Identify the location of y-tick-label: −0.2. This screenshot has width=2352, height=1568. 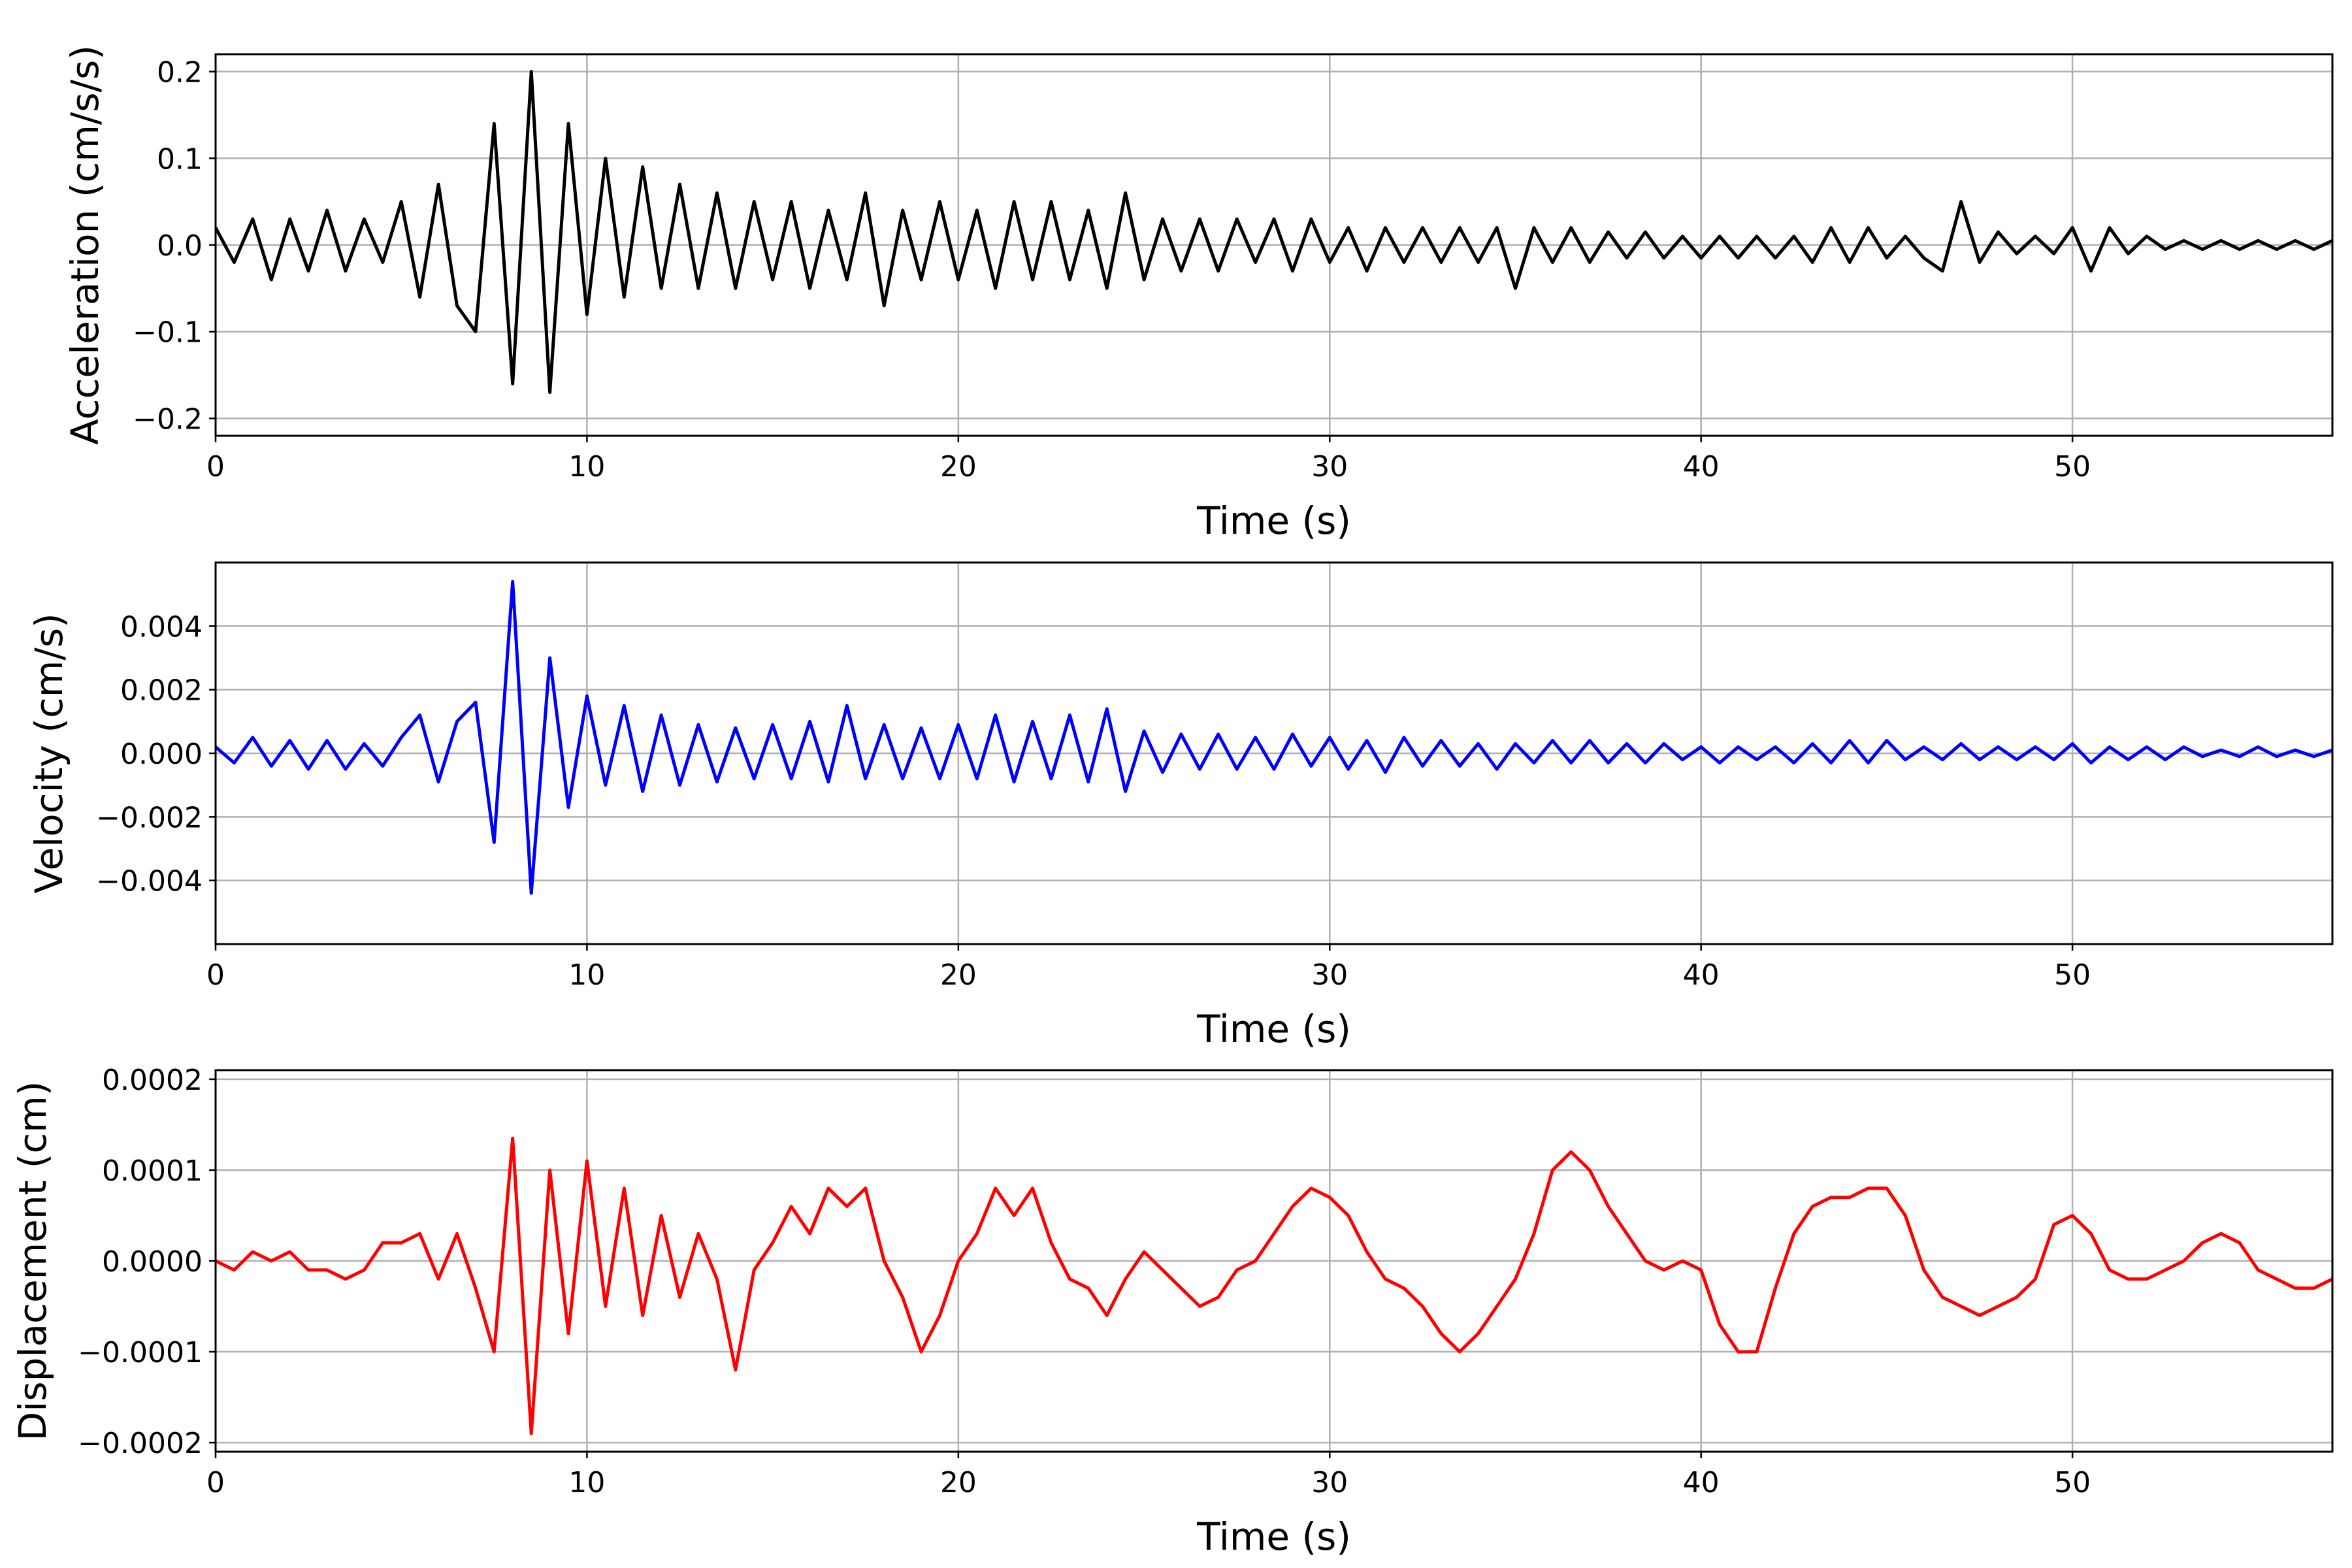
(168, 419).